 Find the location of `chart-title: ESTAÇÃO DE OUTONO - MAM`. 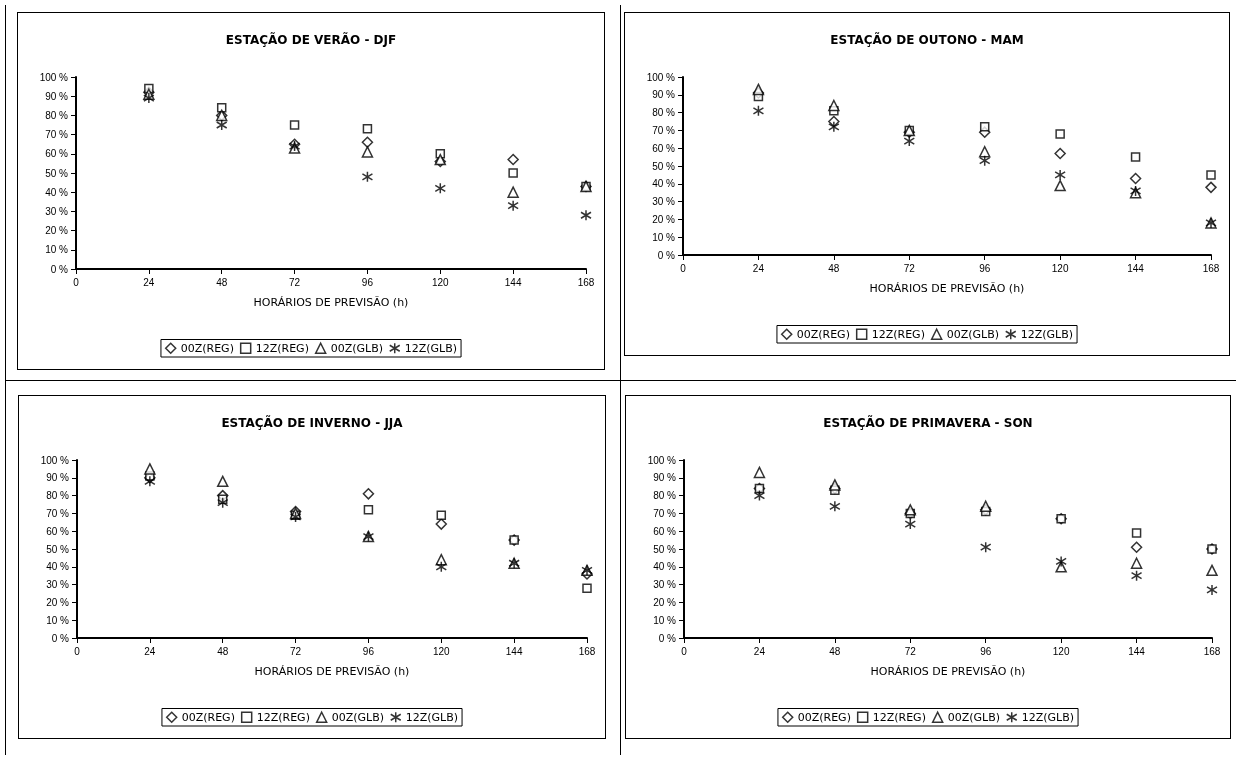

chart-title: ESTAÇÃO DE OUTONO - MAM is located at coordinates (927, 39).